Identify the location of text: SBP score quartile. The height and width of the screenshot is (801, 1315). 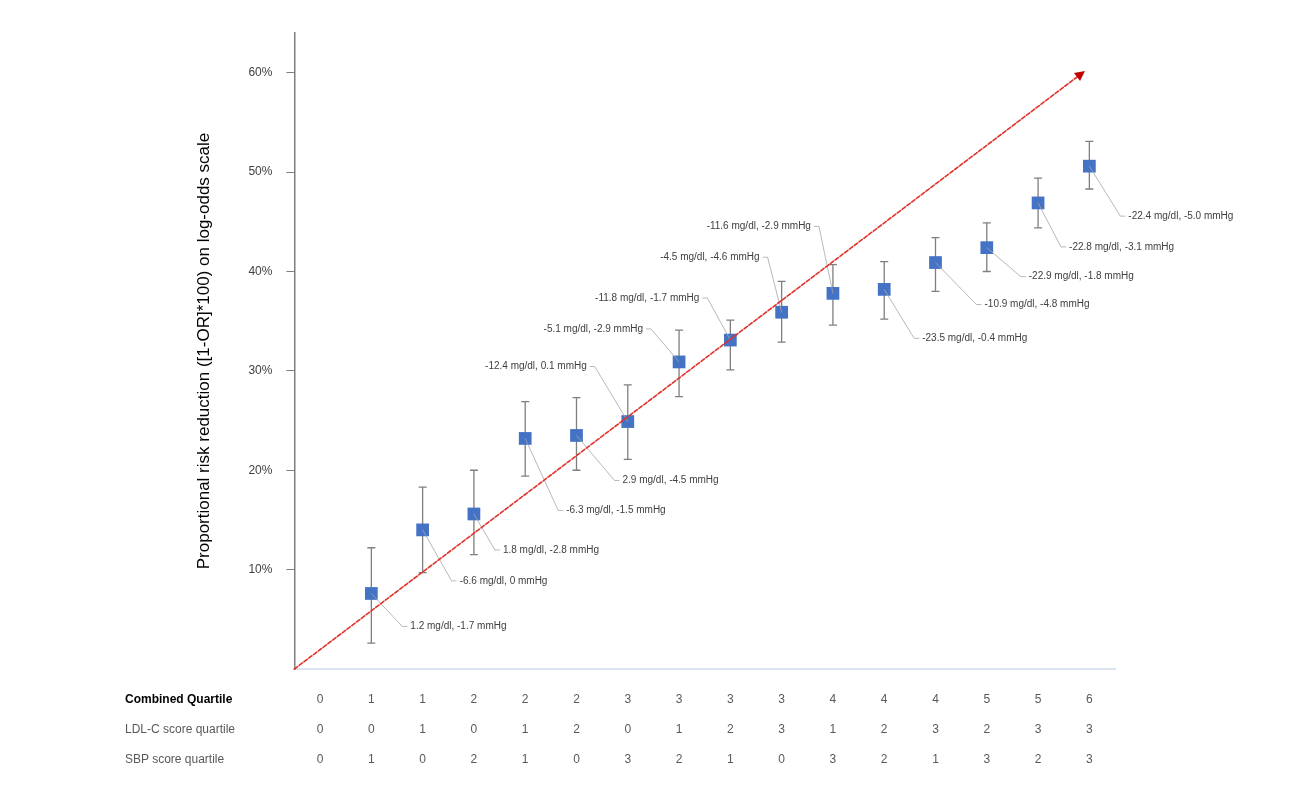
(175, 759).